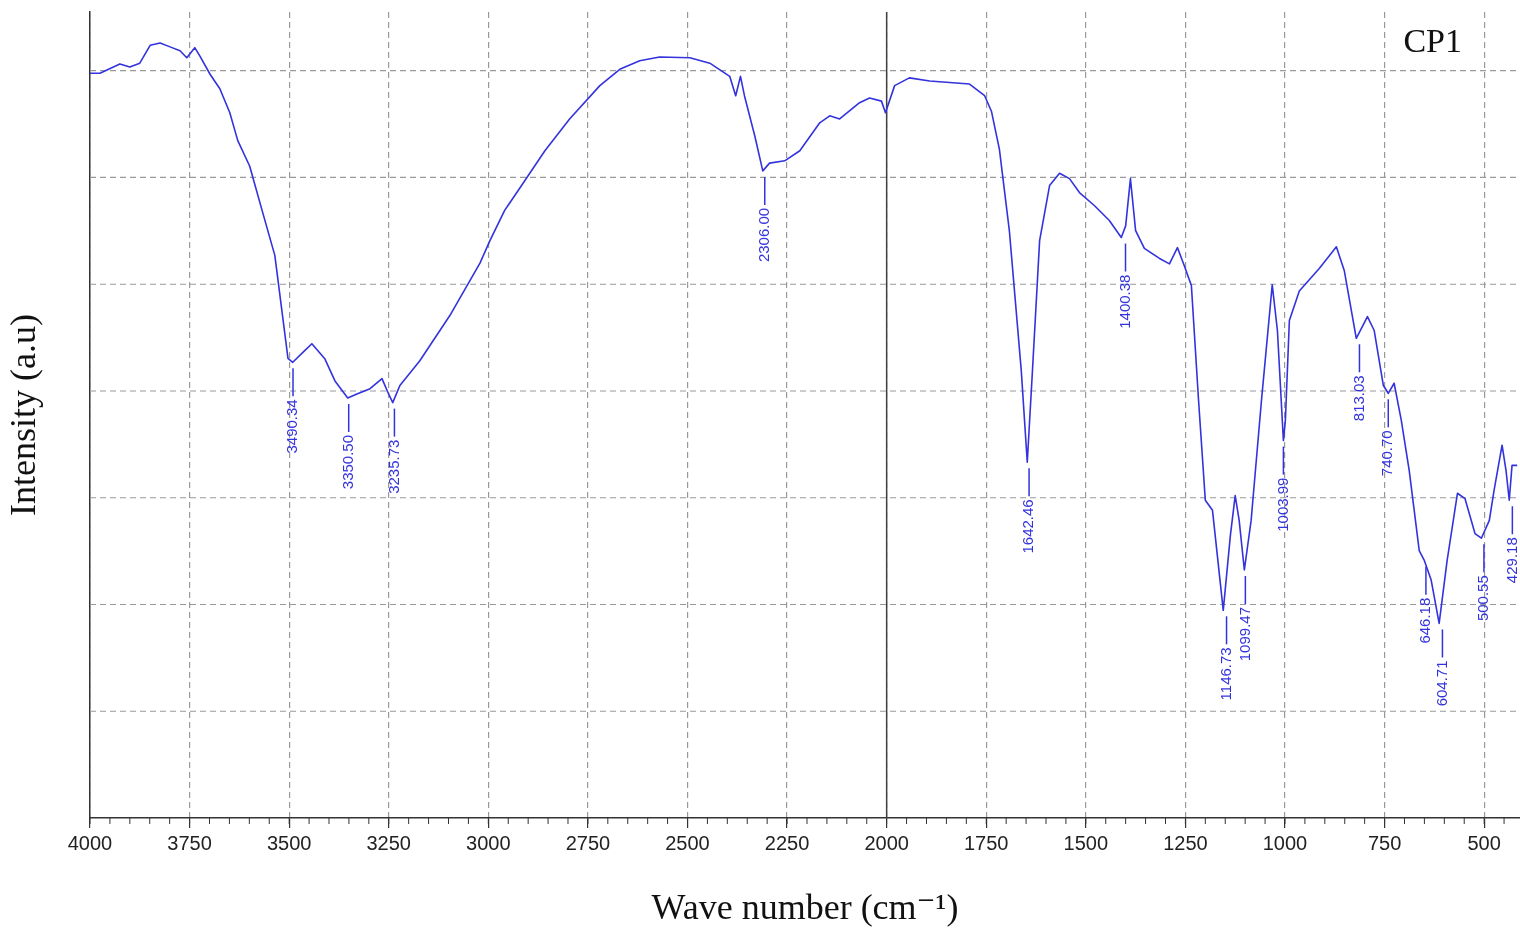 The height and width of the screenshot is (935, 1520). I want to click on y-axis-title: Intensity (a.u), so click(23, 415).